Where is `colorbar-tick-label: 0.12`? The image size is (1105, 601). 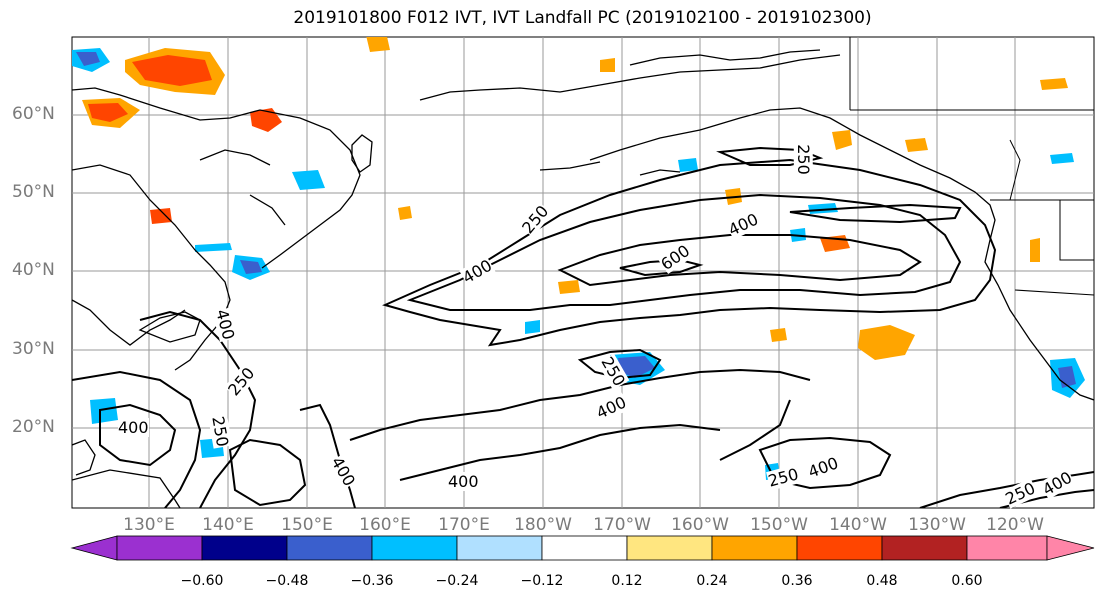
colorbar-tick-label: 0.12 is located at coordinates (627, 581).